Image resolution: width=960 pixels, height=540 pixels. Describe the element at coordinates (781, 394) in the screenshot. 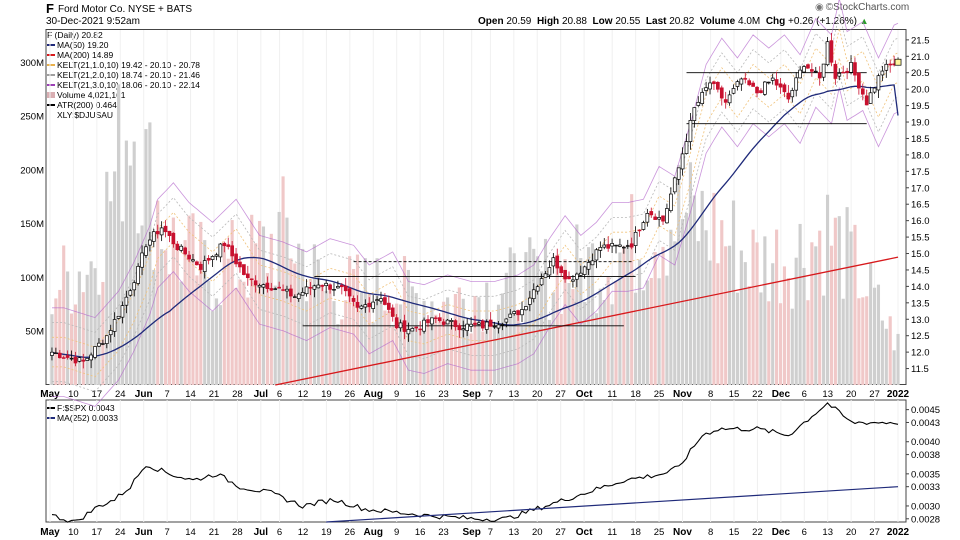

I see `date-axis-label: Dec` at that location.